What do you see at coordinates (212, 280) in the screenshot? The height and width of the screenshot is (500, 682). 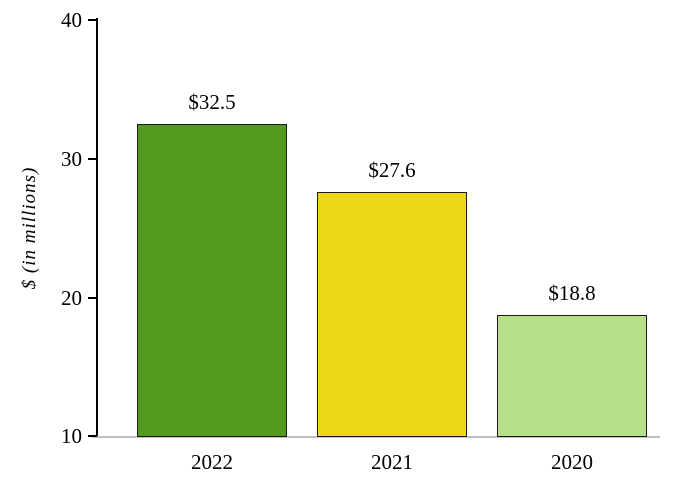 I see `bar-2022` at bounding box center [212, 280].